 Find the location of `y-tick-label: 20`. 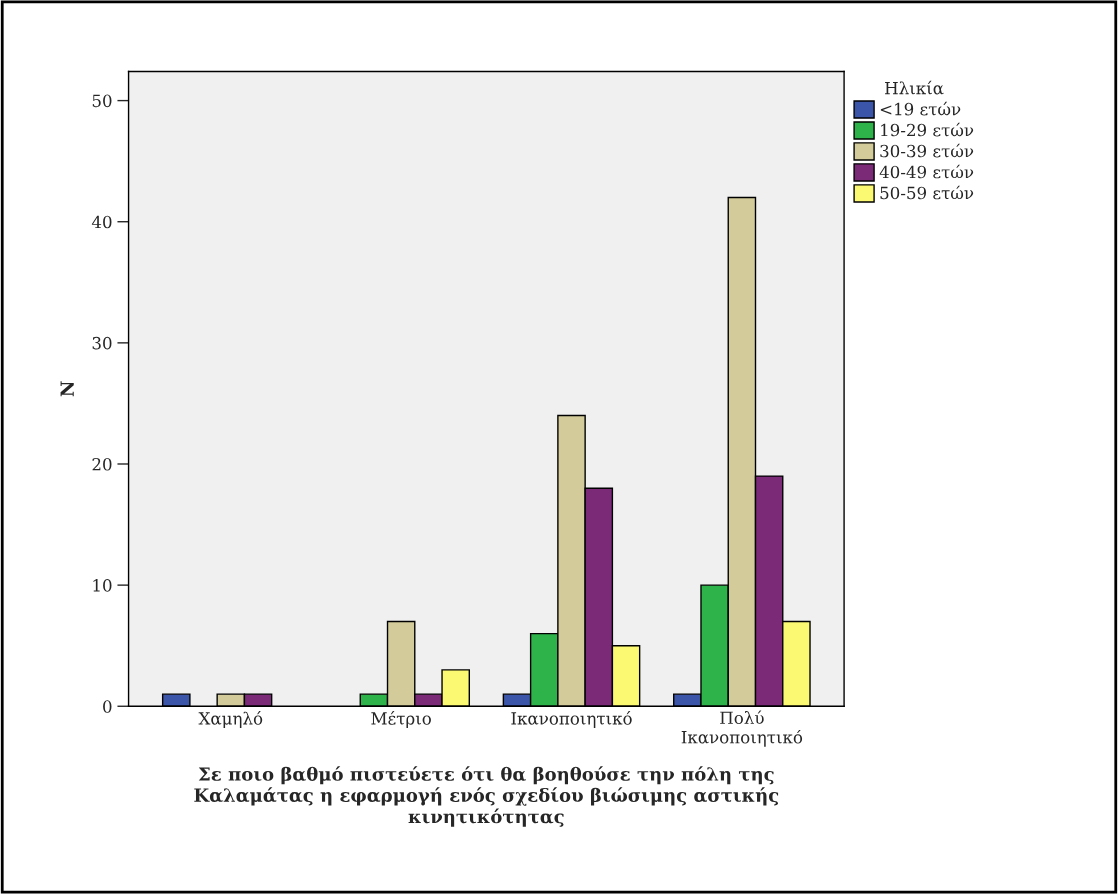

y-tick-label: 20 is located at coordinates (102, 464).